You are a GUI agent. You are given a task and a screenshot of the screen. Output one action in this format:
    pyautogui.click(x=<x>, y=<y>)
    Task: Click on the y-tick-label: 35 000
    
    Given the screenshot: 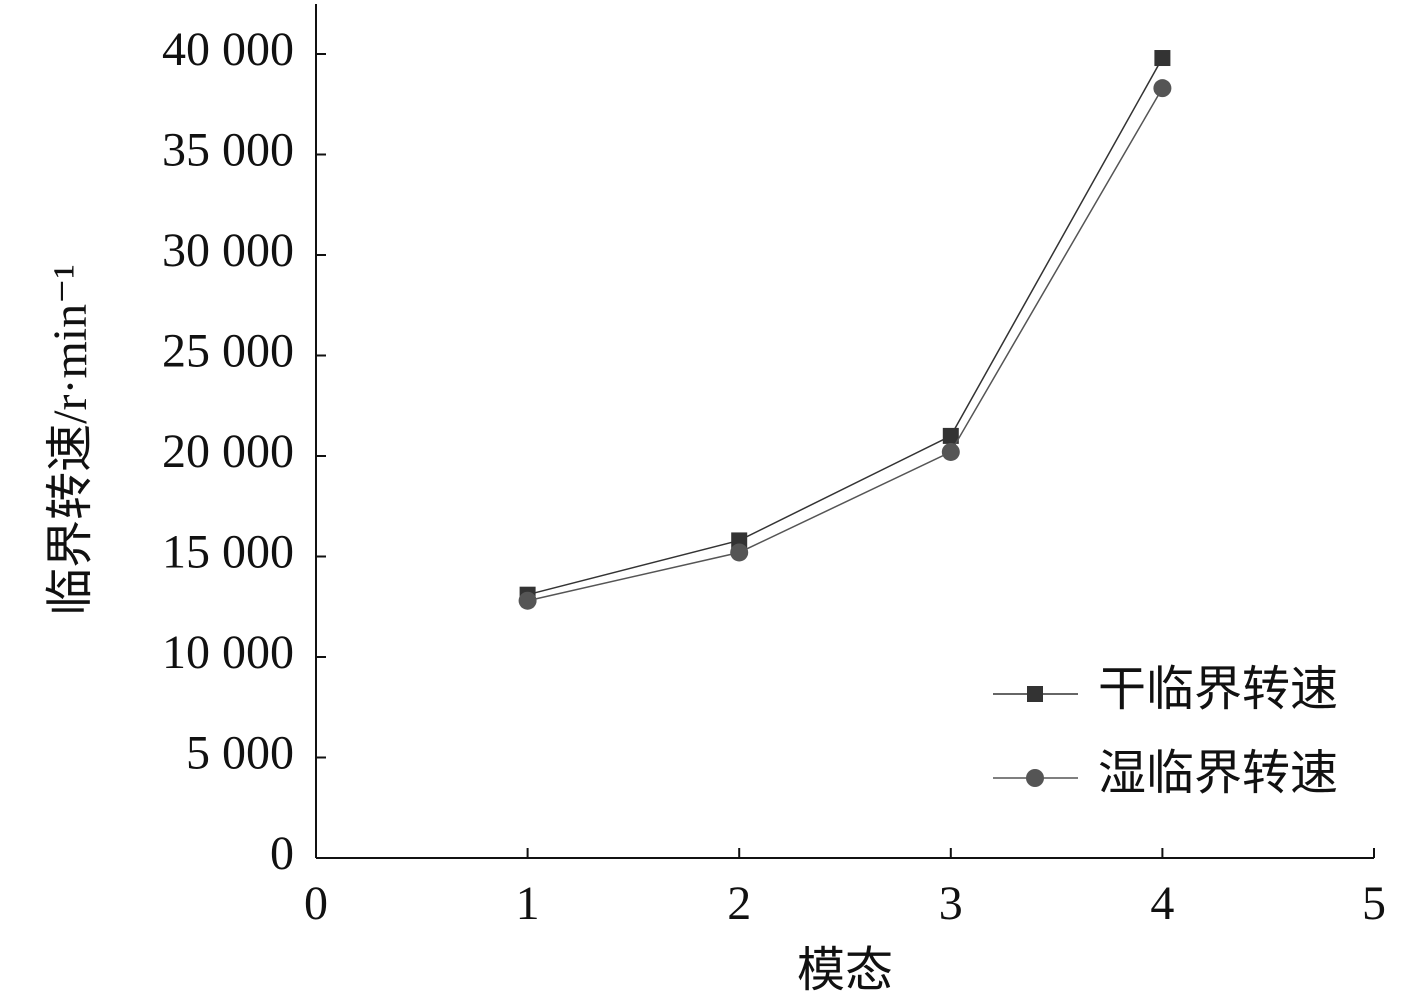 What is the action you would take?
    pyautogui.click(x=228, y=150)
    